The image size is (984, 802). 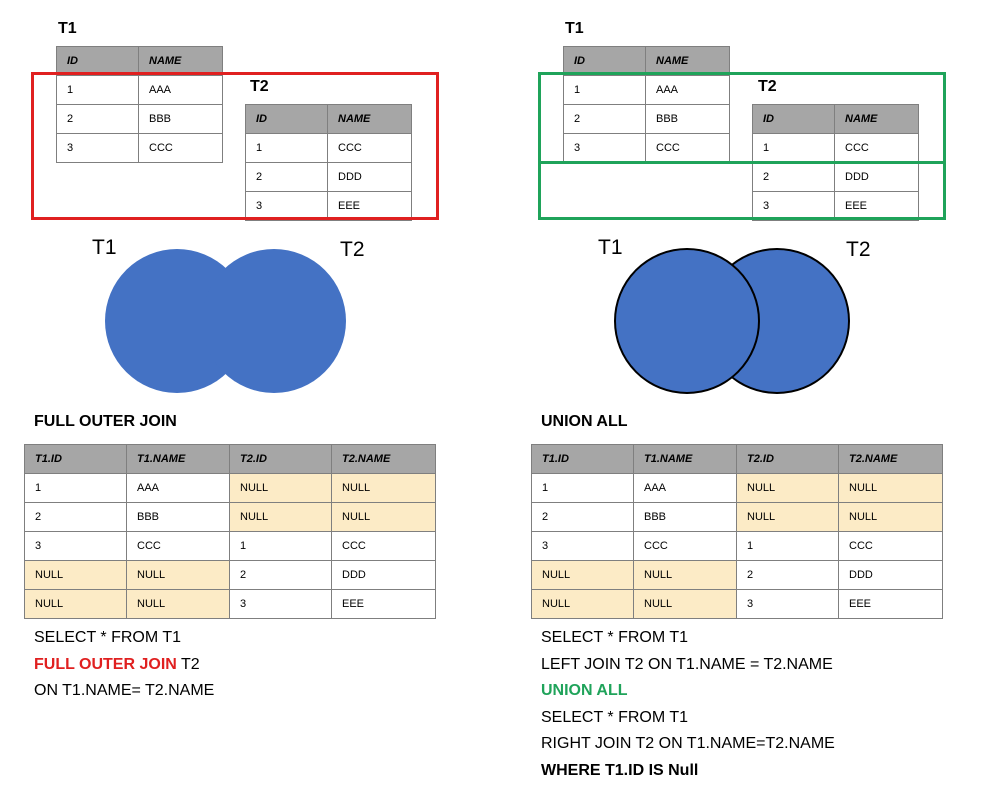 What do you see at coordinates (139, 148) in the screenshot?
I see `table-row: 3 CCC` at bounding box center [139, 148].